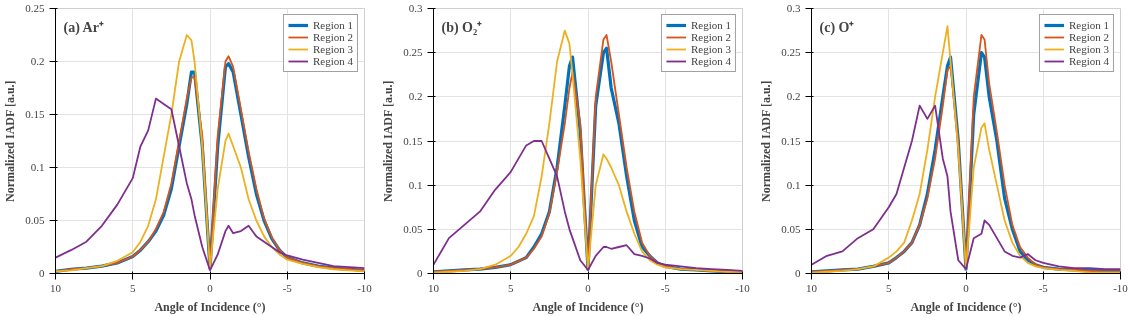  Describe the element at coordinates (462, 27) in the screenshot. I see `text: (b) O₂⁺` at that location.